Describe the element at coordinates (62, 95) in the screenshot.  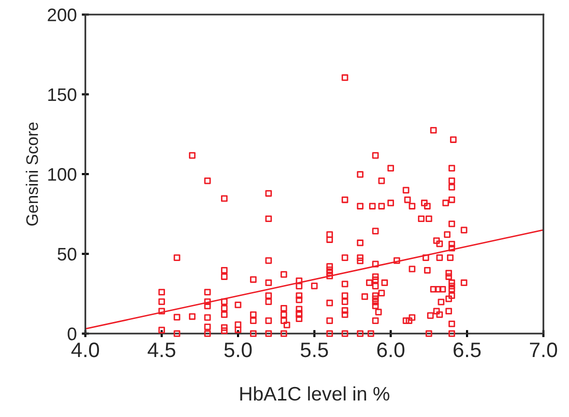
I see `y-tick-label: 150` at that location.